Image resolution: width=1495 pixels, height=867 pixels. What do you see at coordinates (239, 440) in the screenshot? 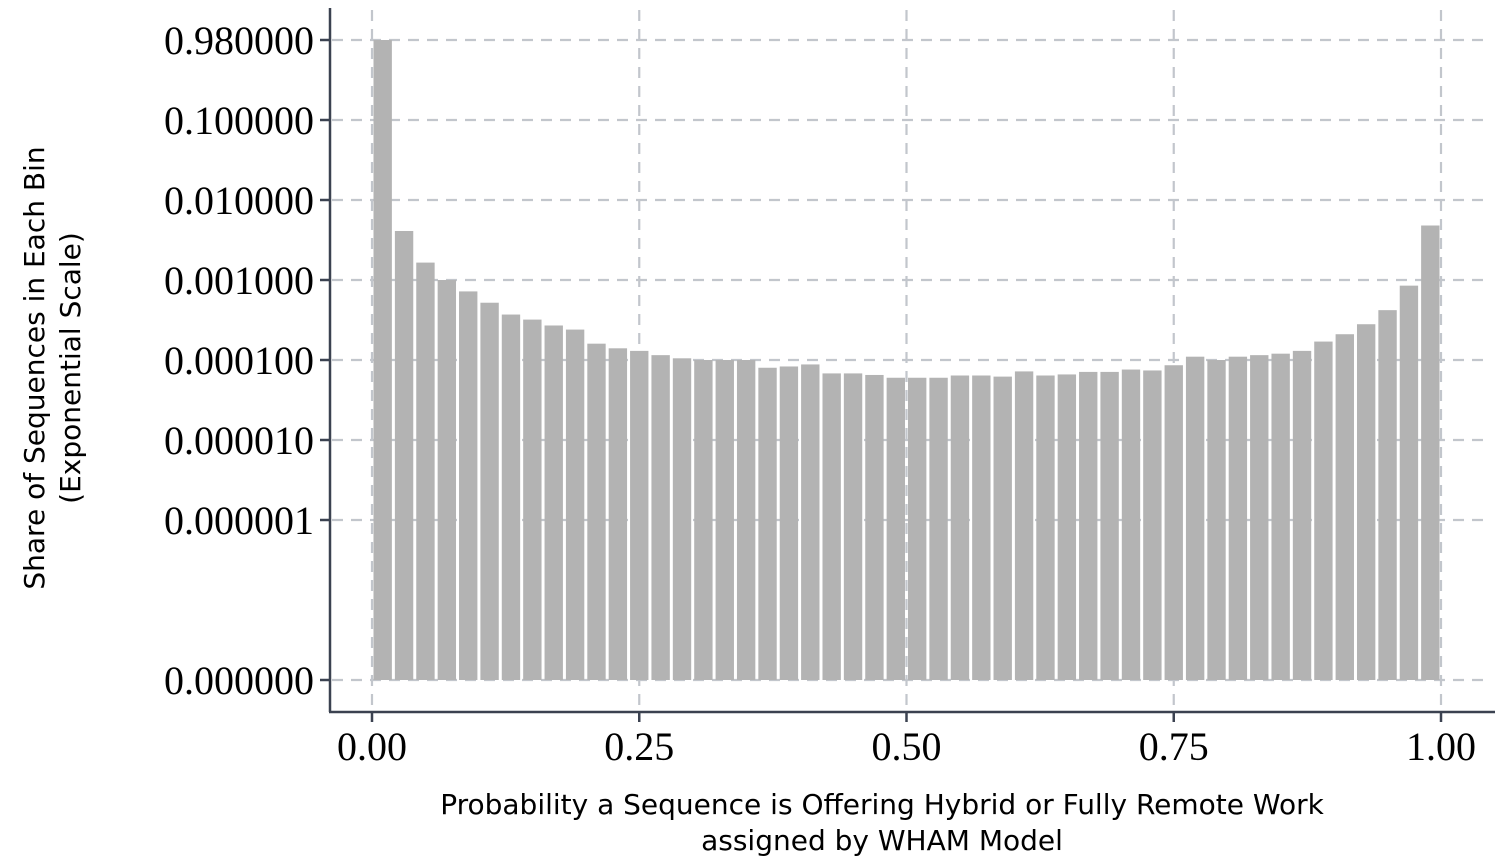
I see `y-tick-label: 0.000010` at bounding box center [239, 440].